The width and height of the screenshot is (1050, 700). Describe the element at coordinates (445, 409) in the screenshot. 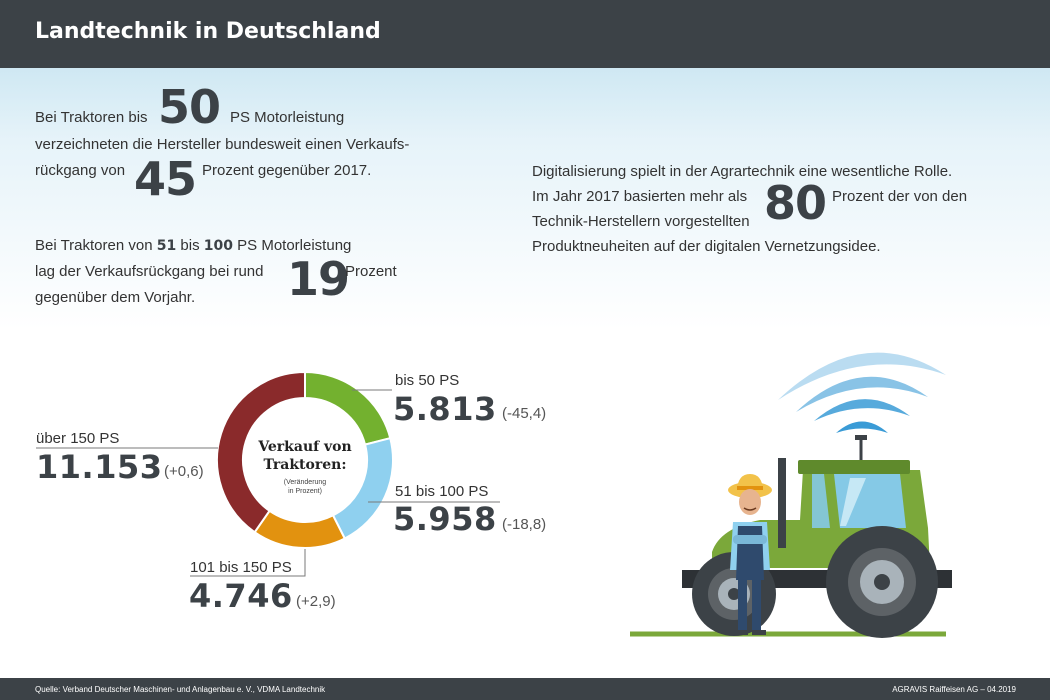

I see `label-val-bis50: 5.813` at that location.